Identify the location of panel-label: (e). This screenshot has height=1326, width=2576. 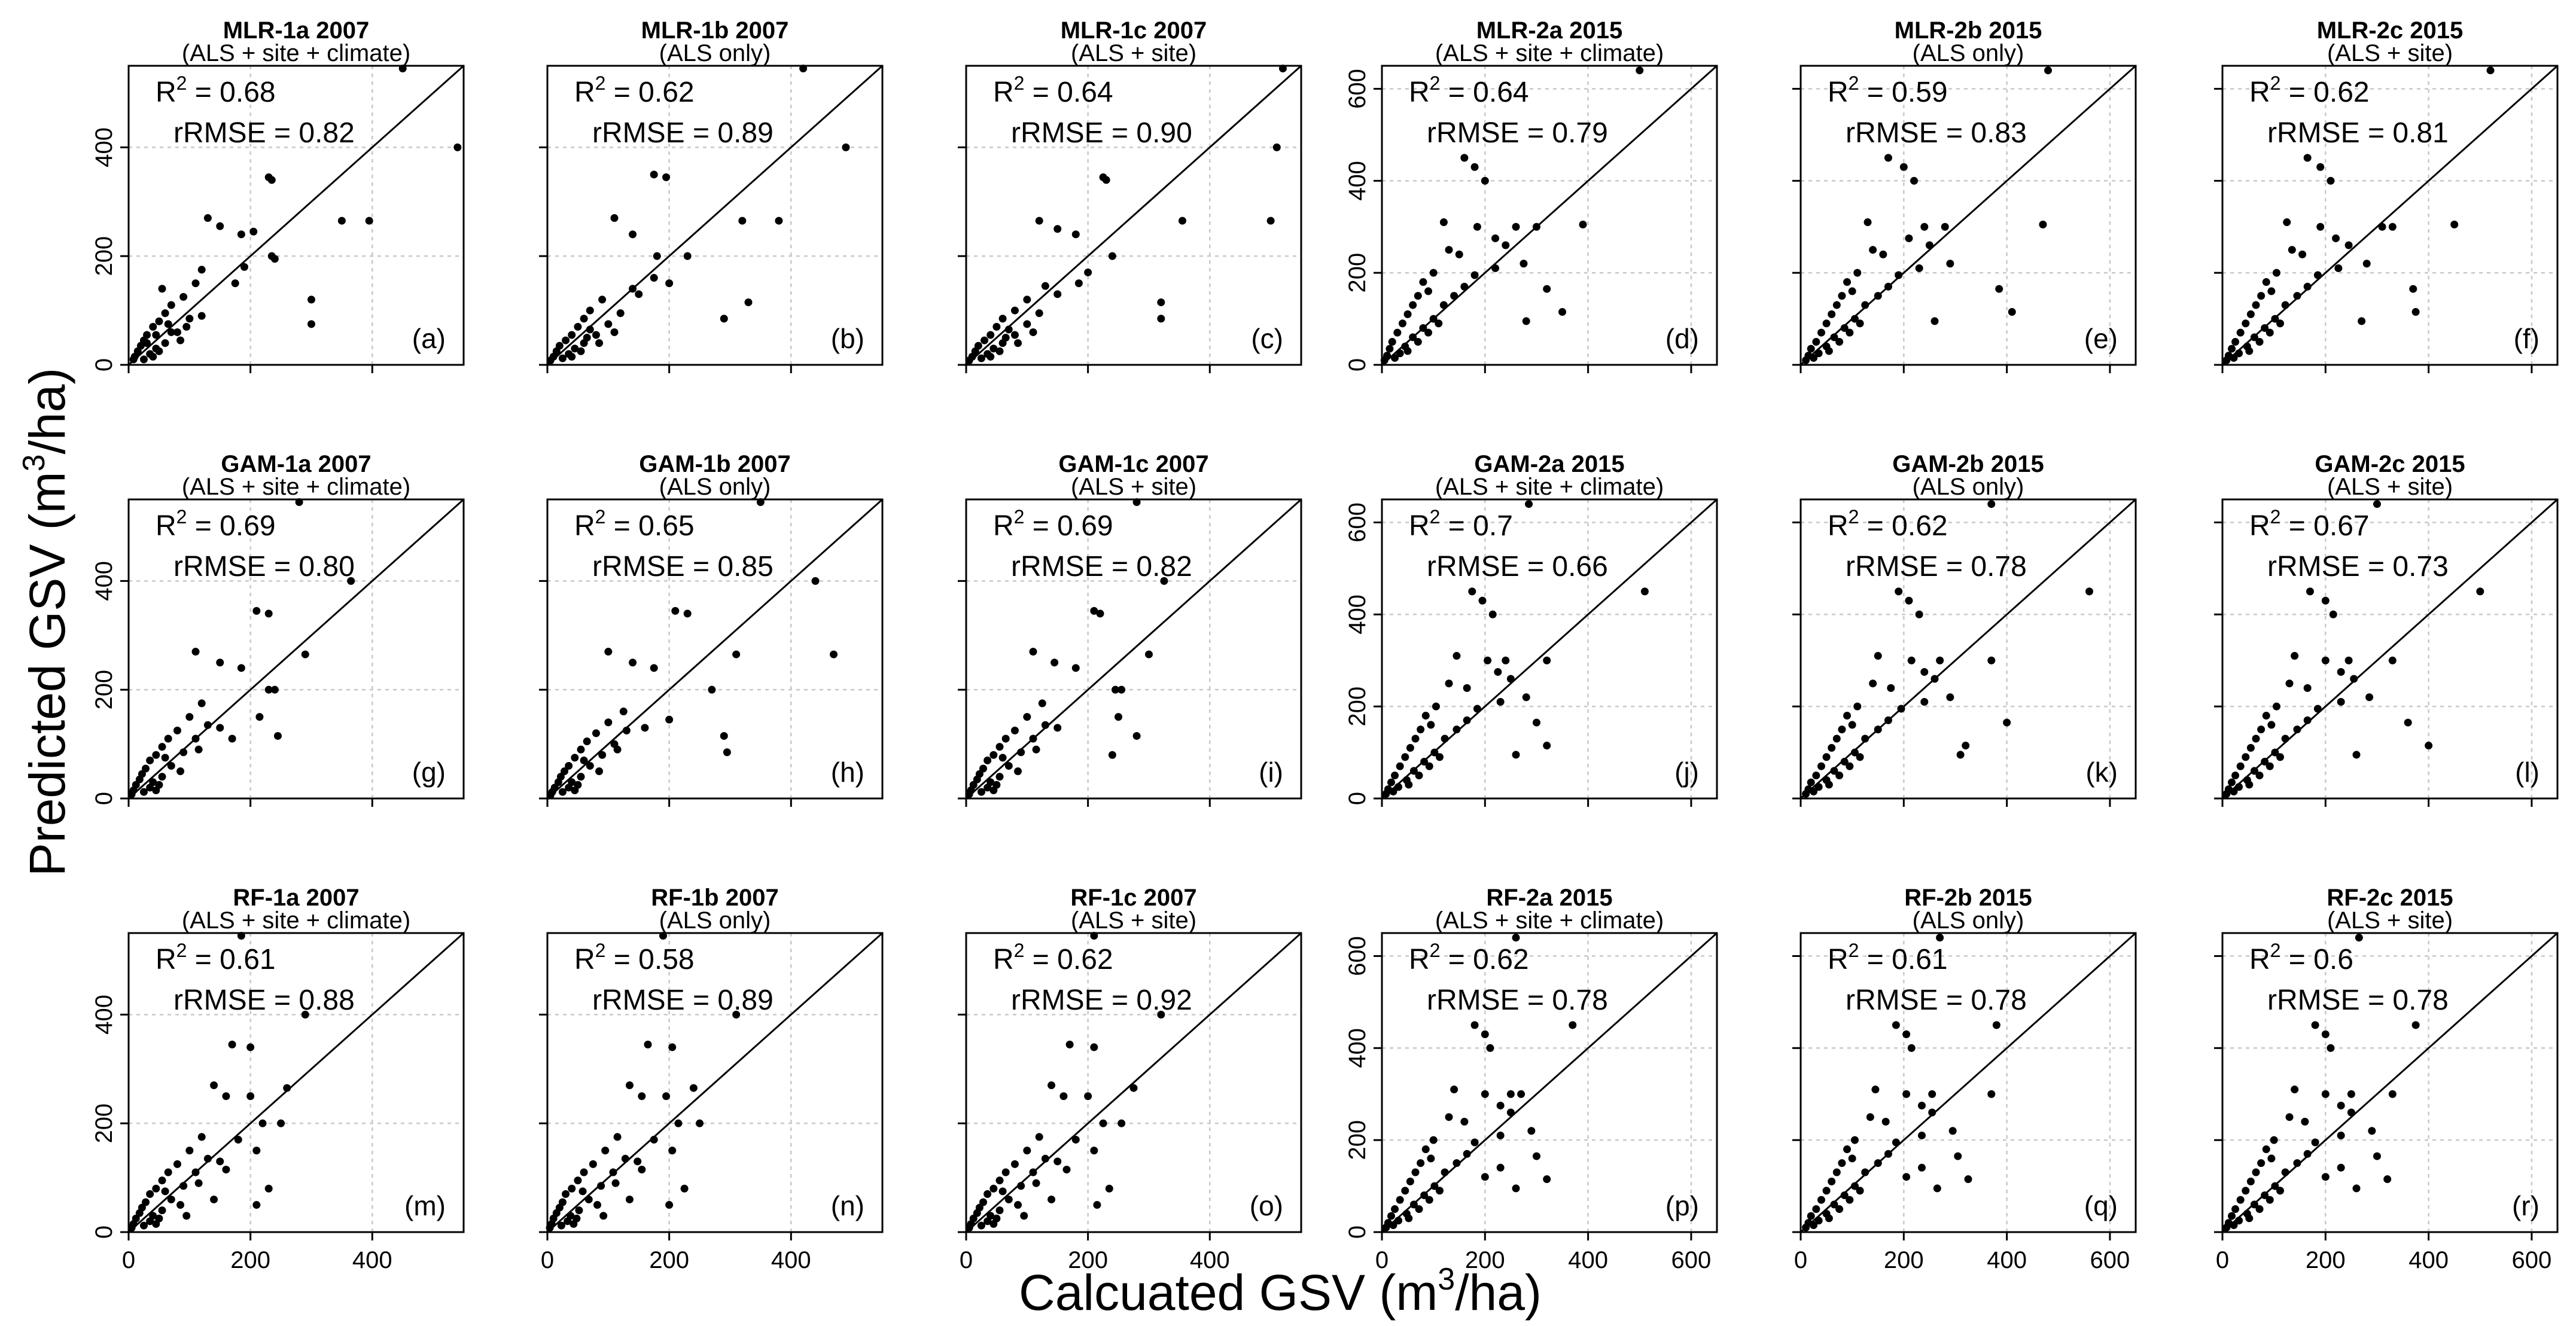
(2101, 339).